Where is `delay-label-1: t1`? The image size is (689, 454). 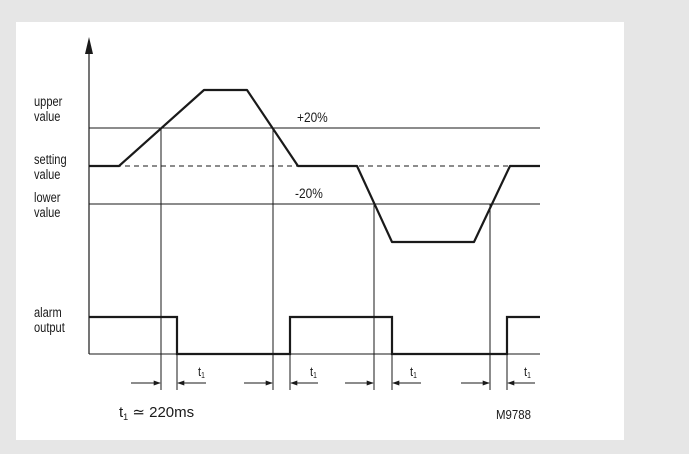 delay-label-1: t1 is located at coordinates (201, 372).